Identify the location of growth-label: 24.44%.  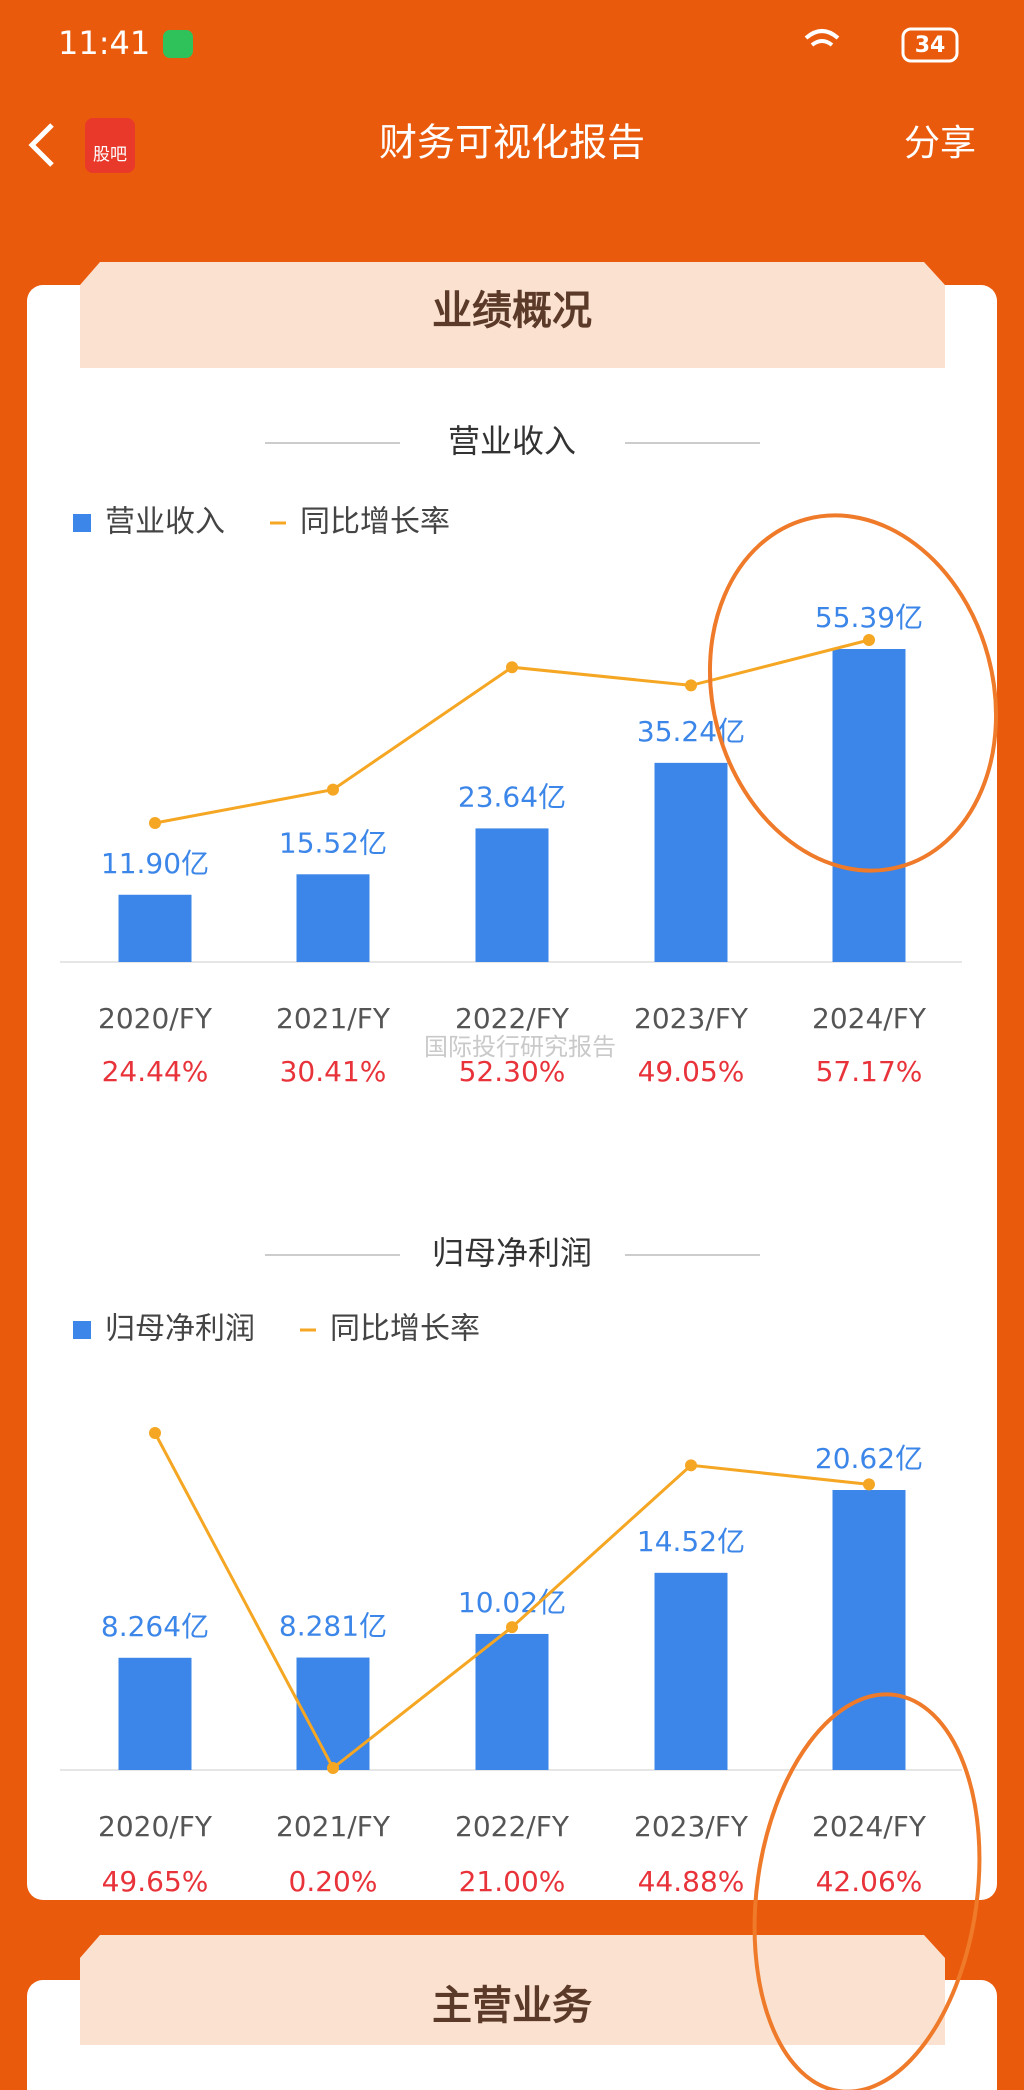
(155, 1071).